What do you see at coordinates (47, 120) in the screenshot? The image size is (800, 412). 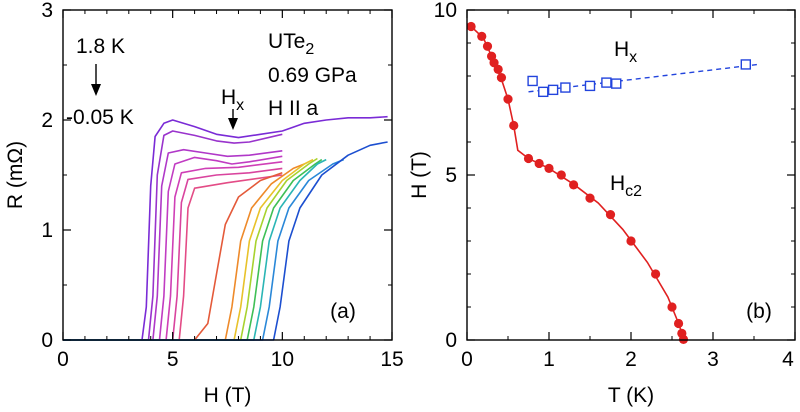 I see `y-tick-label: 2` at bounding box center [47, 120].